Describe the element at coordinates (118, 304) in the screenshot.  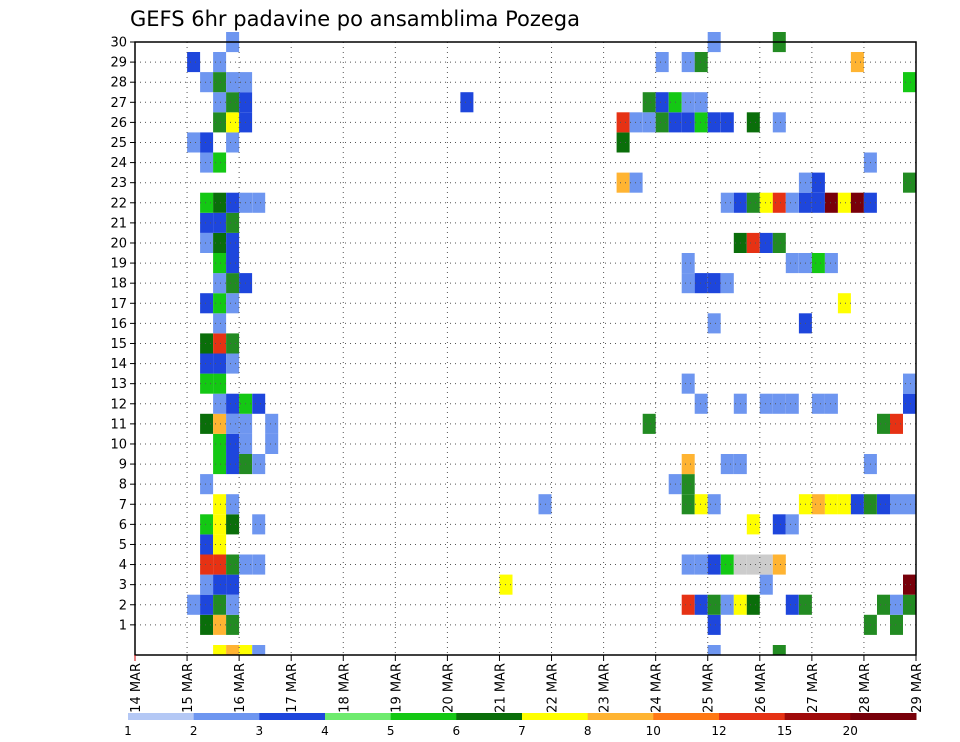
I see `y-tick-label: 17` at that location.